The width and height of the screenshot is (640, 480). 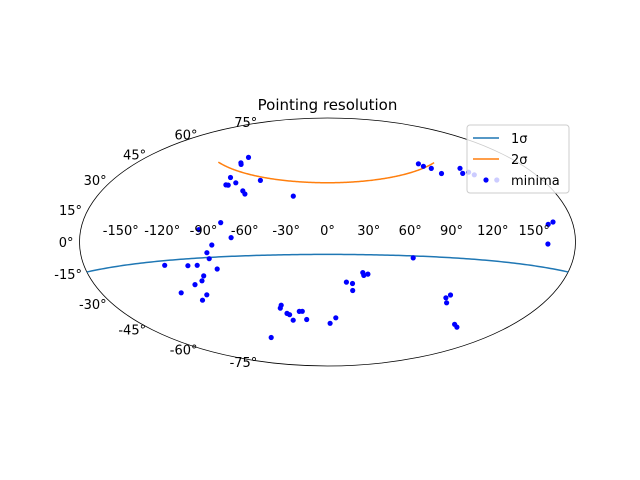 I want to click on series-line-2sigma, so click(x=326, y=172).